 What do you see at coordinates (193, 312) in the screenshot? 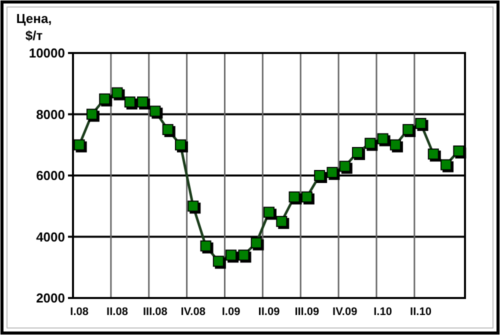
I see `x-tick-label: IV.08` at bounding box center [193, 312].